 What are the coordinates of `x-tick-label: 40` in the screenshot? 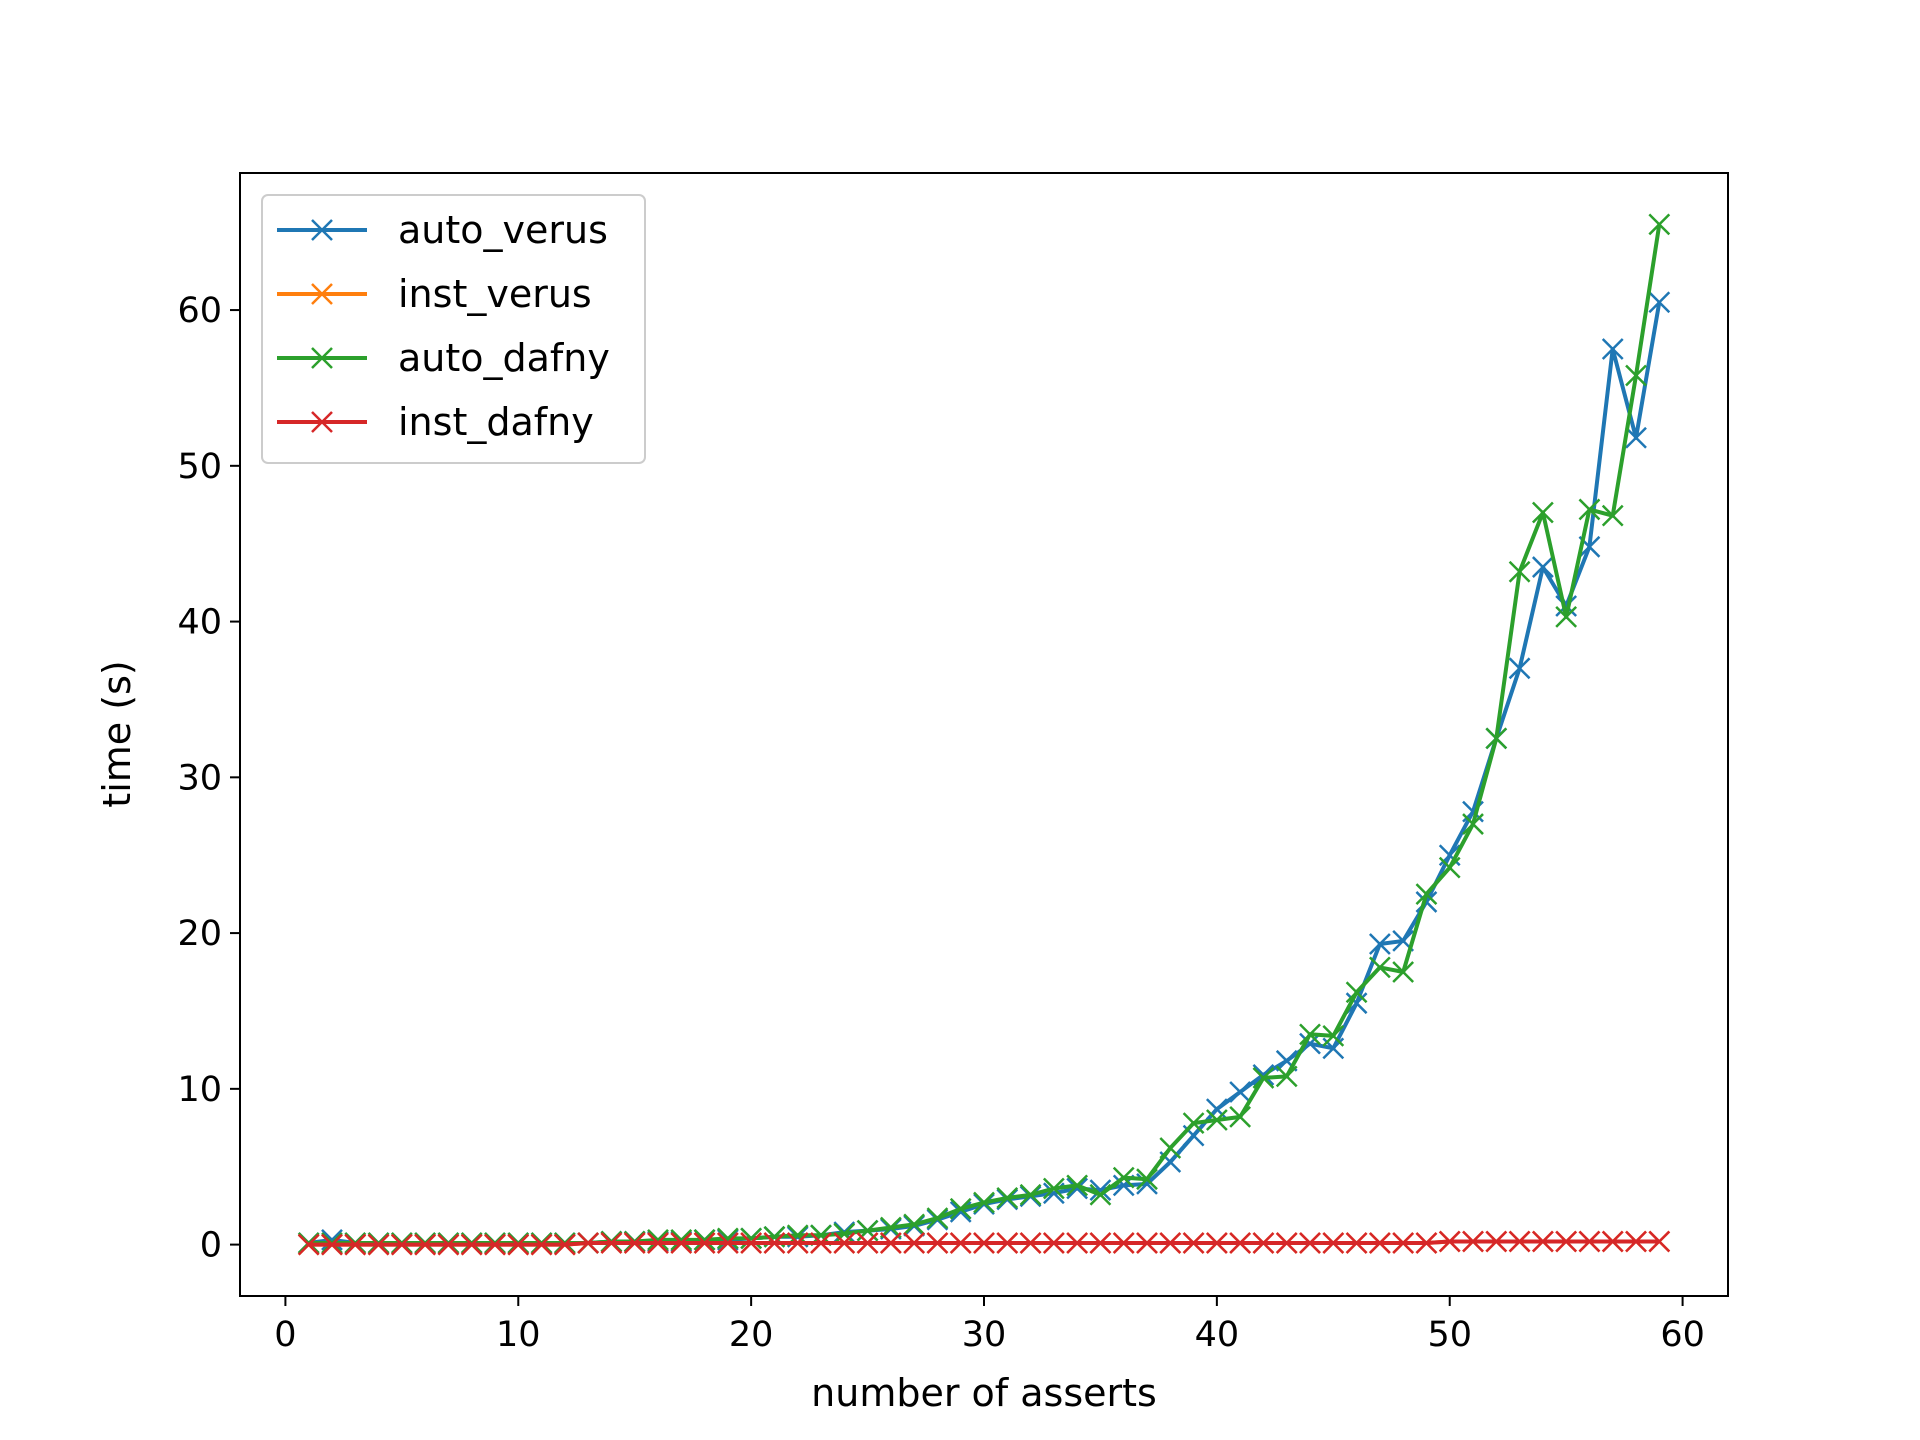 It's located at (1217, 1335).